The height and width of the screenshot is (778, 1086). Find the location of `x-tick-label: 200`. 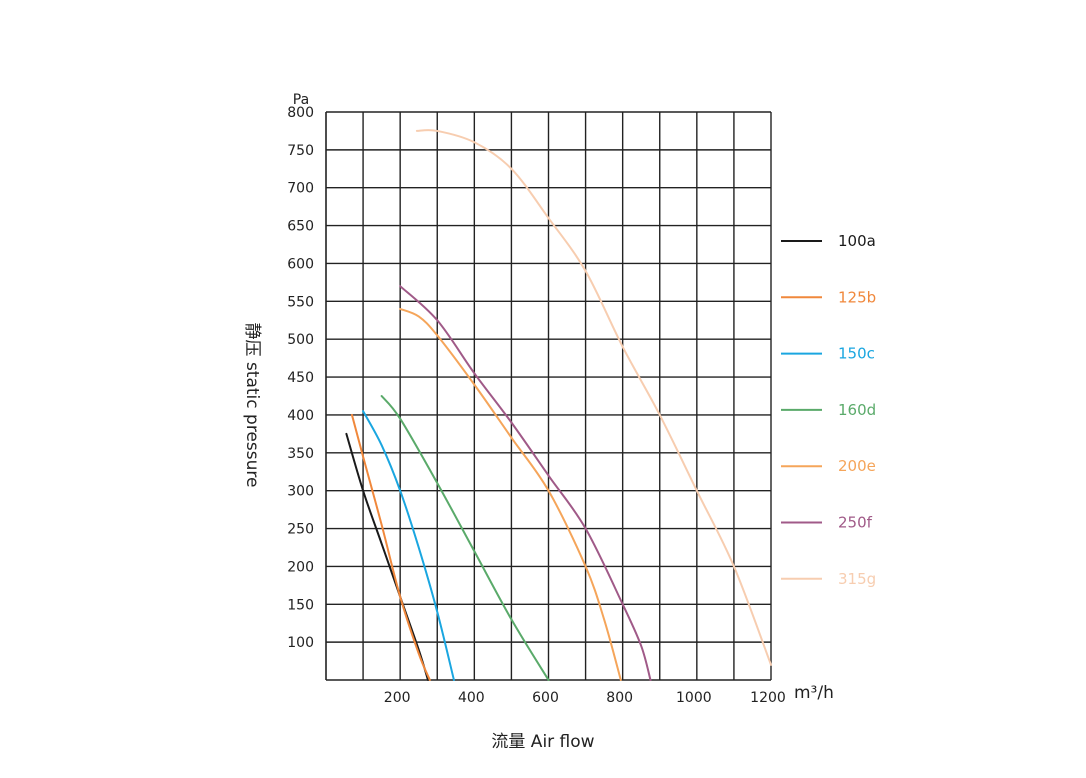

x-tick-label: 200 is located at coordinates (397, 698).